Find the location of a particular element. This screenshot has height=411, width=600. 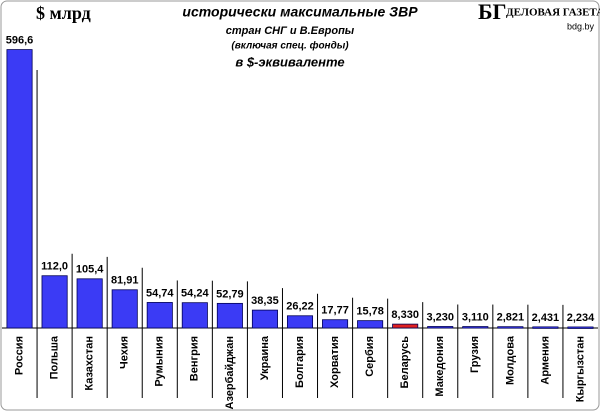

x-tick-label: Болгария is located at coordinates (300, 362).